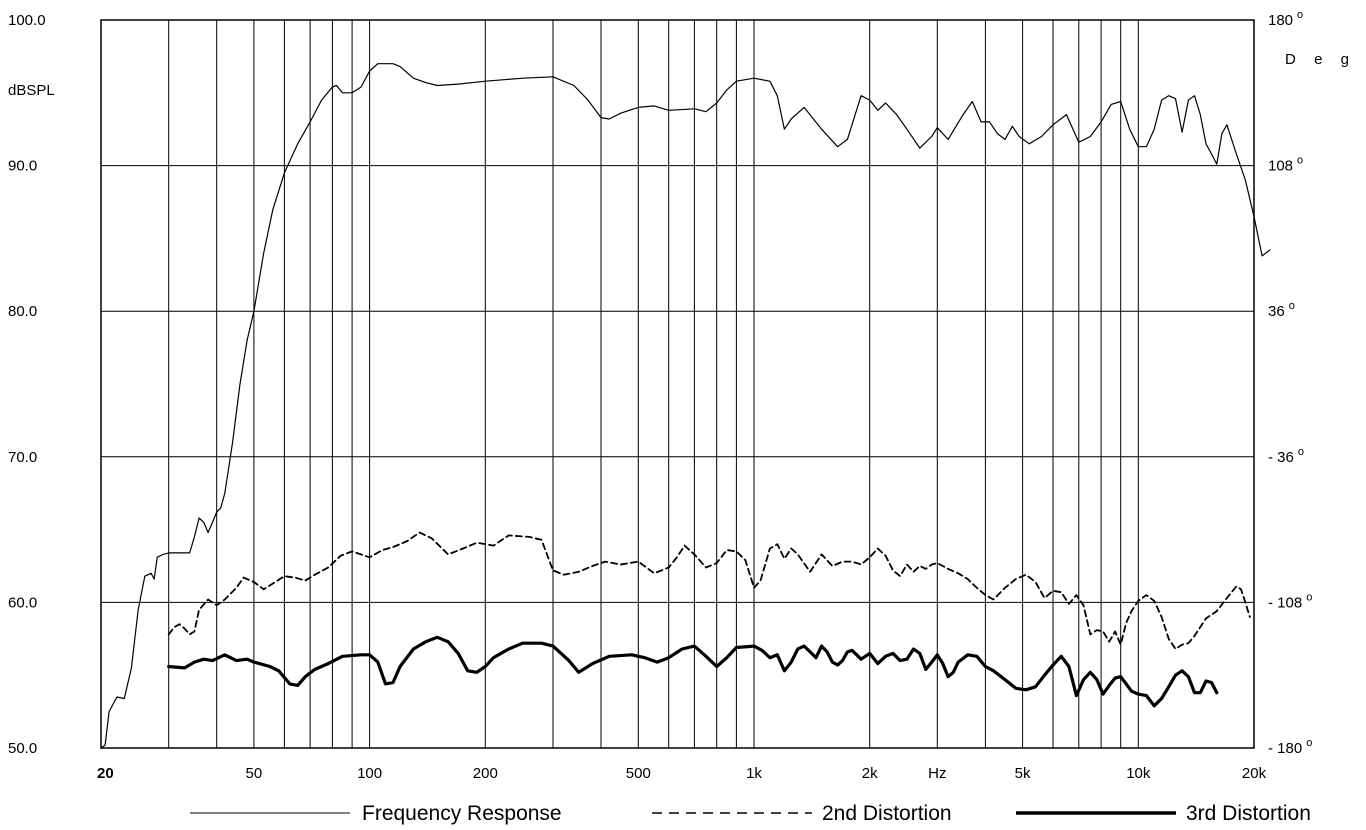 The image size is (1366, 830). Describe the element at coordinates (22, 166) in the screenshot. I see `y-tick-label: 90.0` at that location.